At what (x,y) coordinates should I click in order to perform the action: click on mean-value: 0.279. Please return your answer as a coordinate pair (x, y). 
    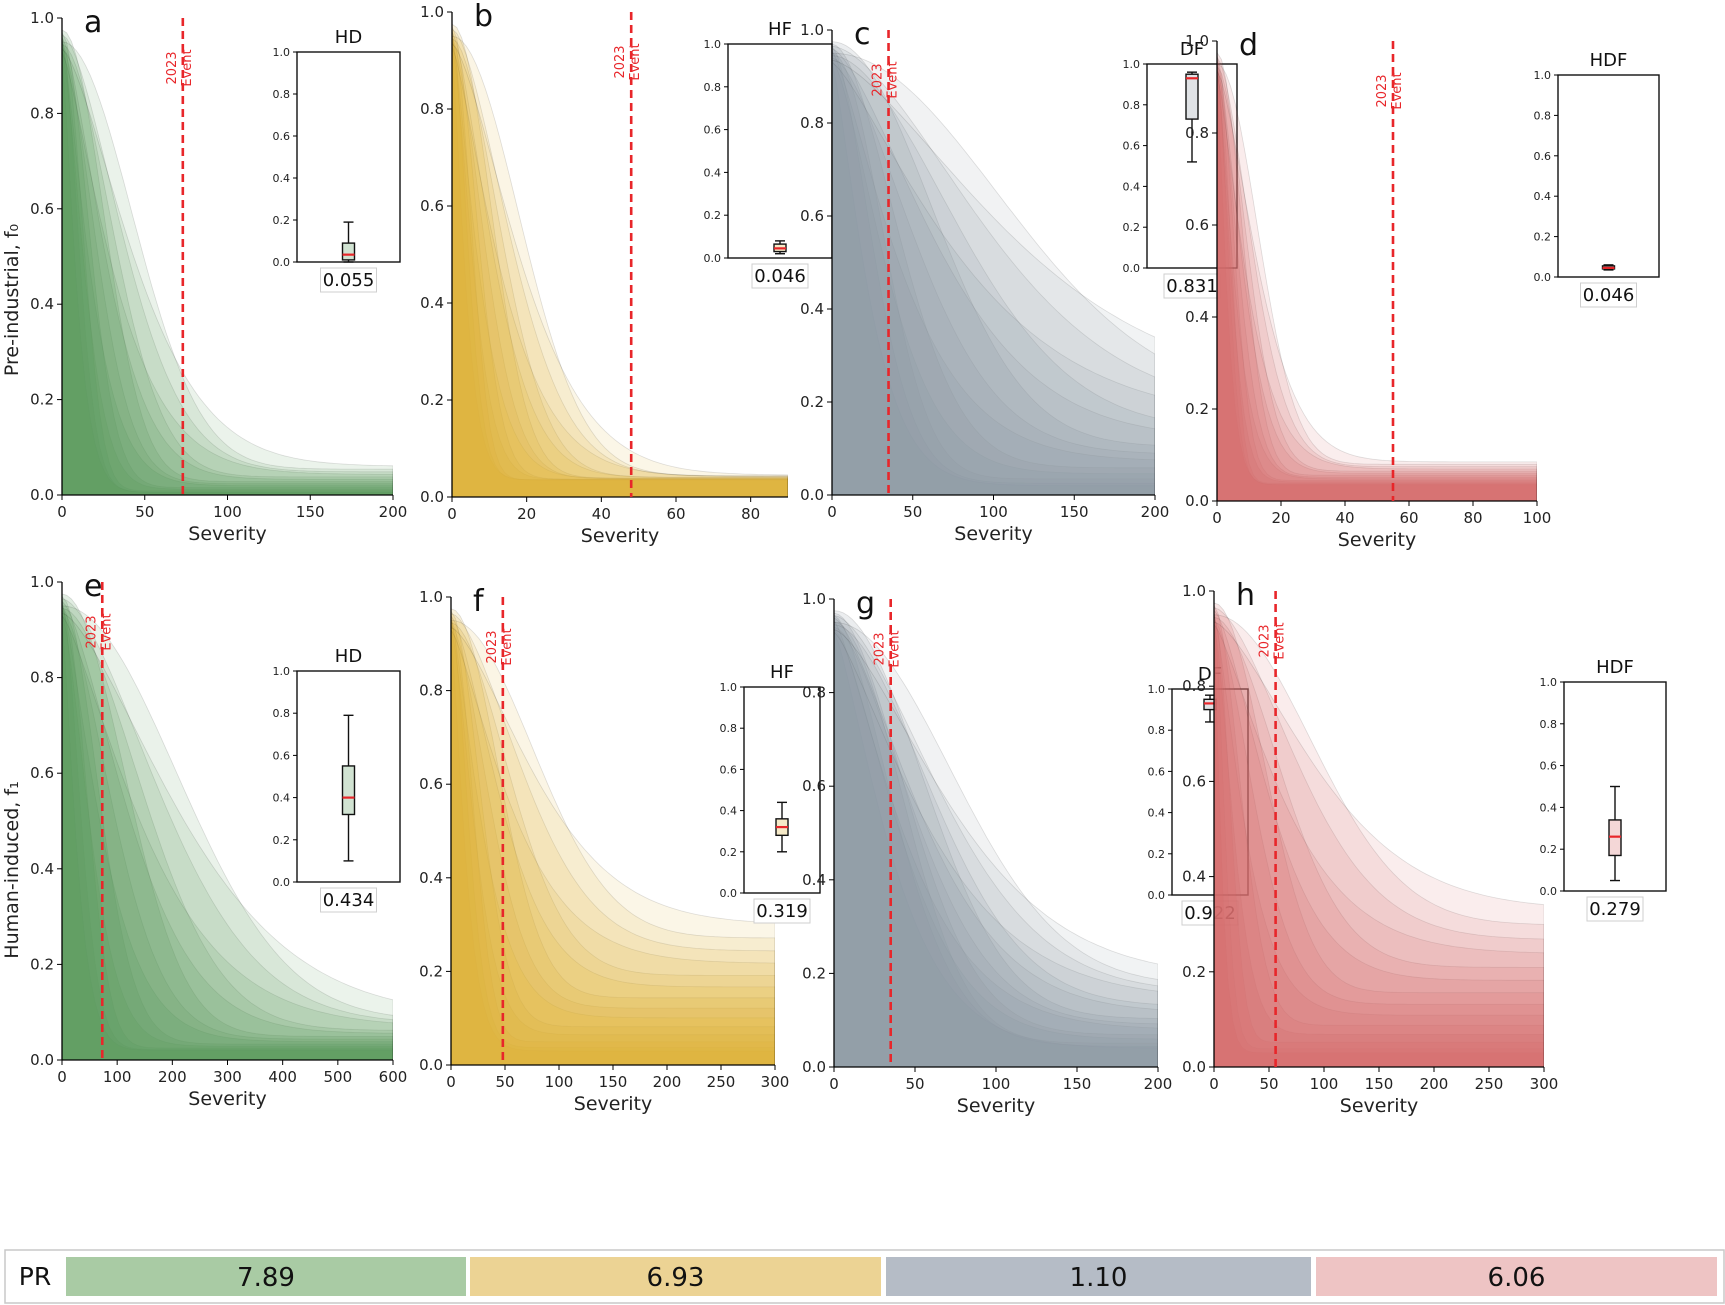
    Looking at the image, I should click on (1615, 909).